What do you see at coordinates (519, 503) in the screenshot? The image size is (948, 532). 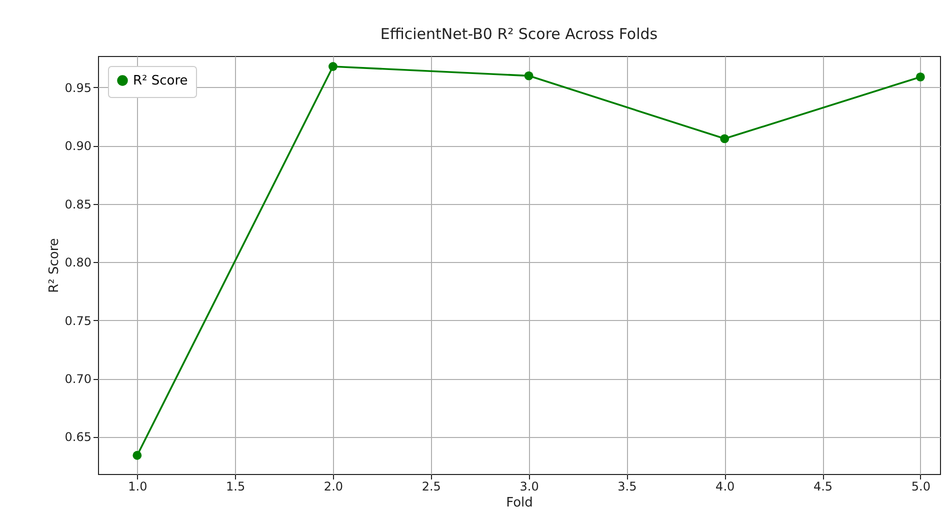 I see `x-axis-title: Fold` at bounding box center [519, 503].